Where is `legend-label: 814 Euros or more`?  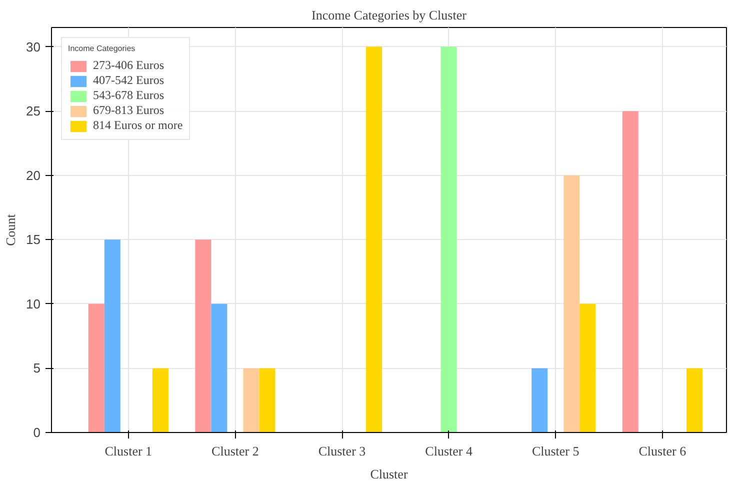 legend-label: 814 Euros or more is located at coordinates (138, 125).